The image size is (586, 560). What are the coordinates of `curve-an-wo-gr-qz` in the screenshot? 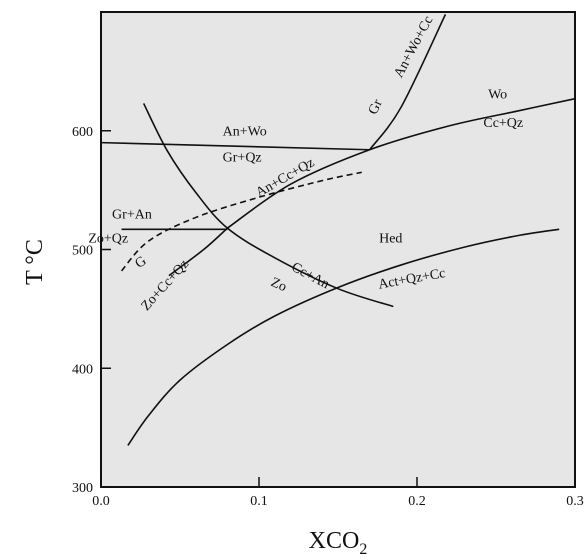 It's located at (235, 146).